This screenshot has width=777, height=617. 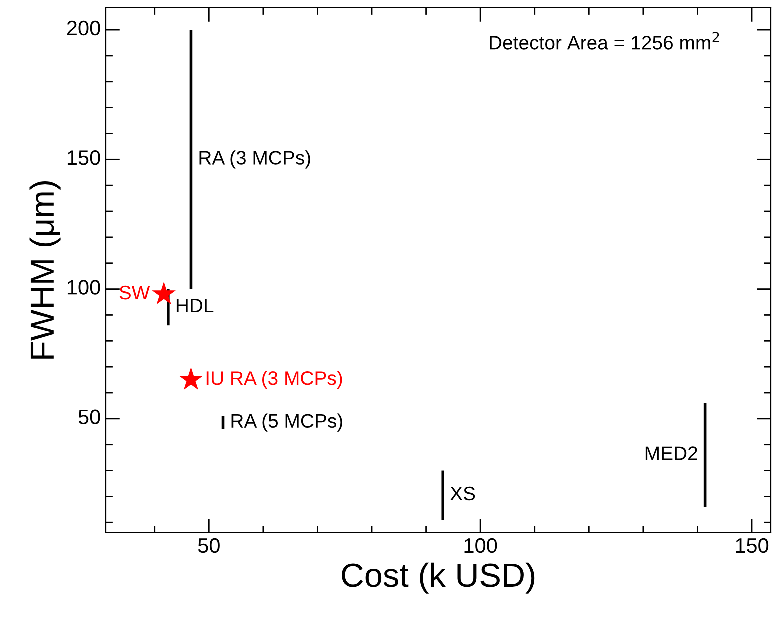 What do you see at coordinates (89, 417) in the screenshot?
I see `y-tick-label: 50` at bounding box center [89, 417].